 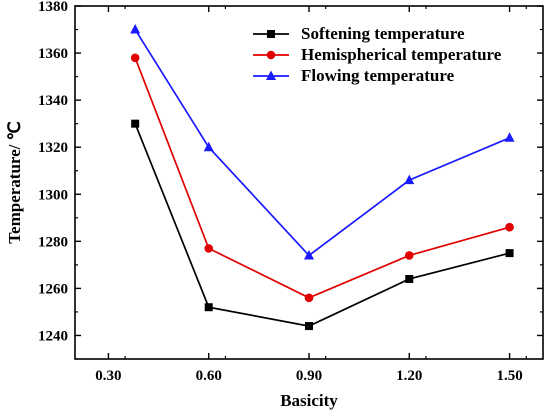 I want to click on x-tick-label: 1.50, so click(x=509, y=376).